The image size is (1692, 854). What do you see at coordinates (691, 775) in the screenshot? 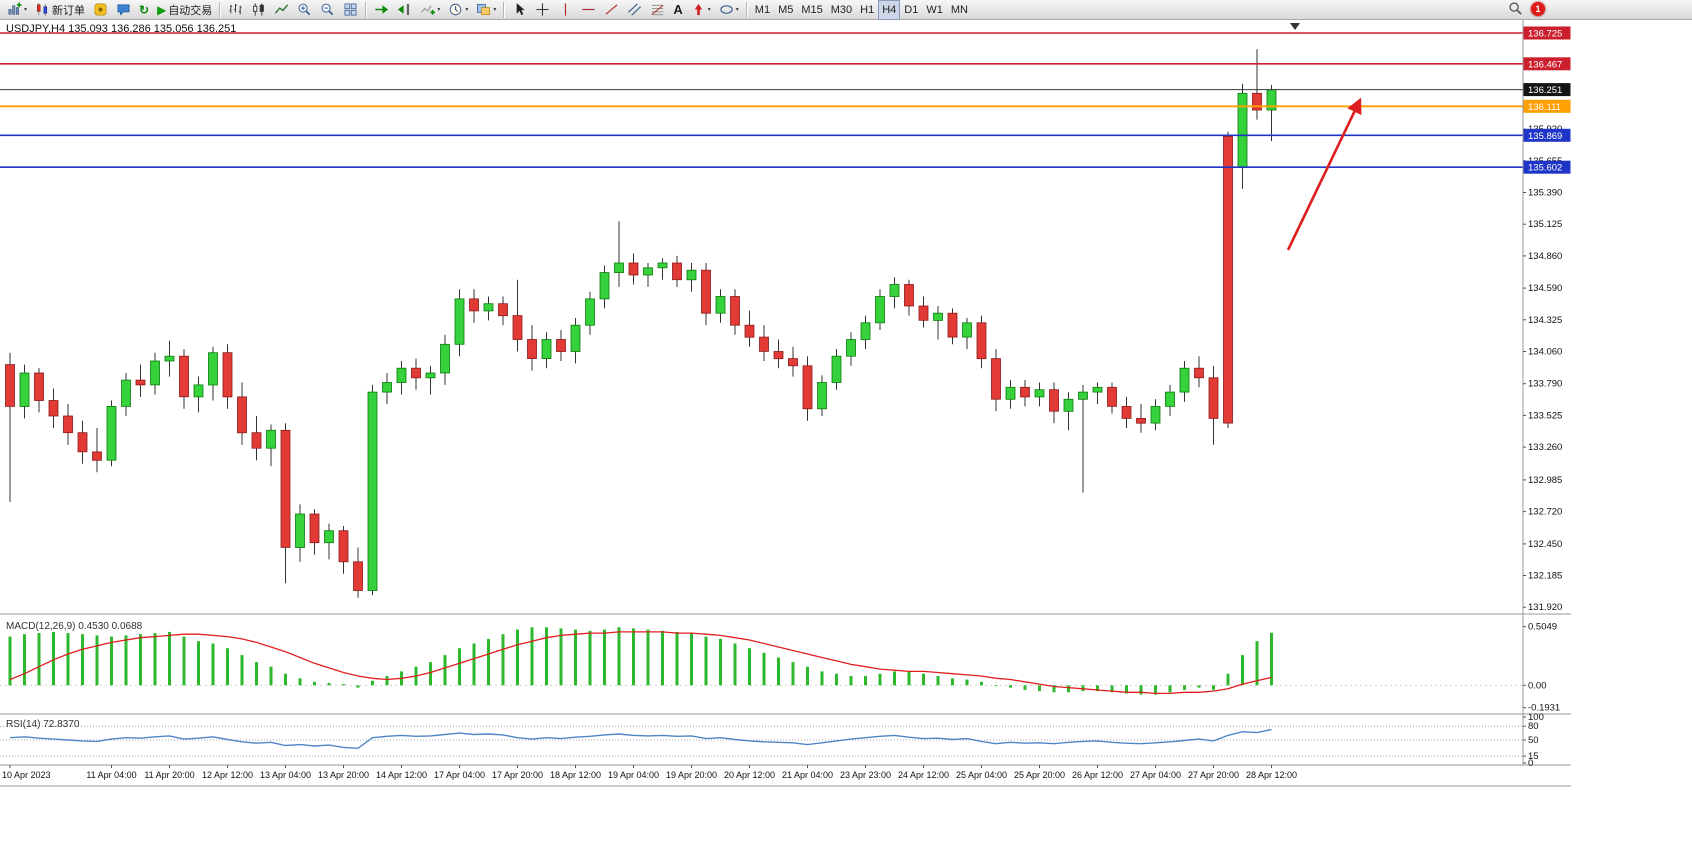
I see `svg-text: 19 Apr 20:00` at bounding box center [691, 775].